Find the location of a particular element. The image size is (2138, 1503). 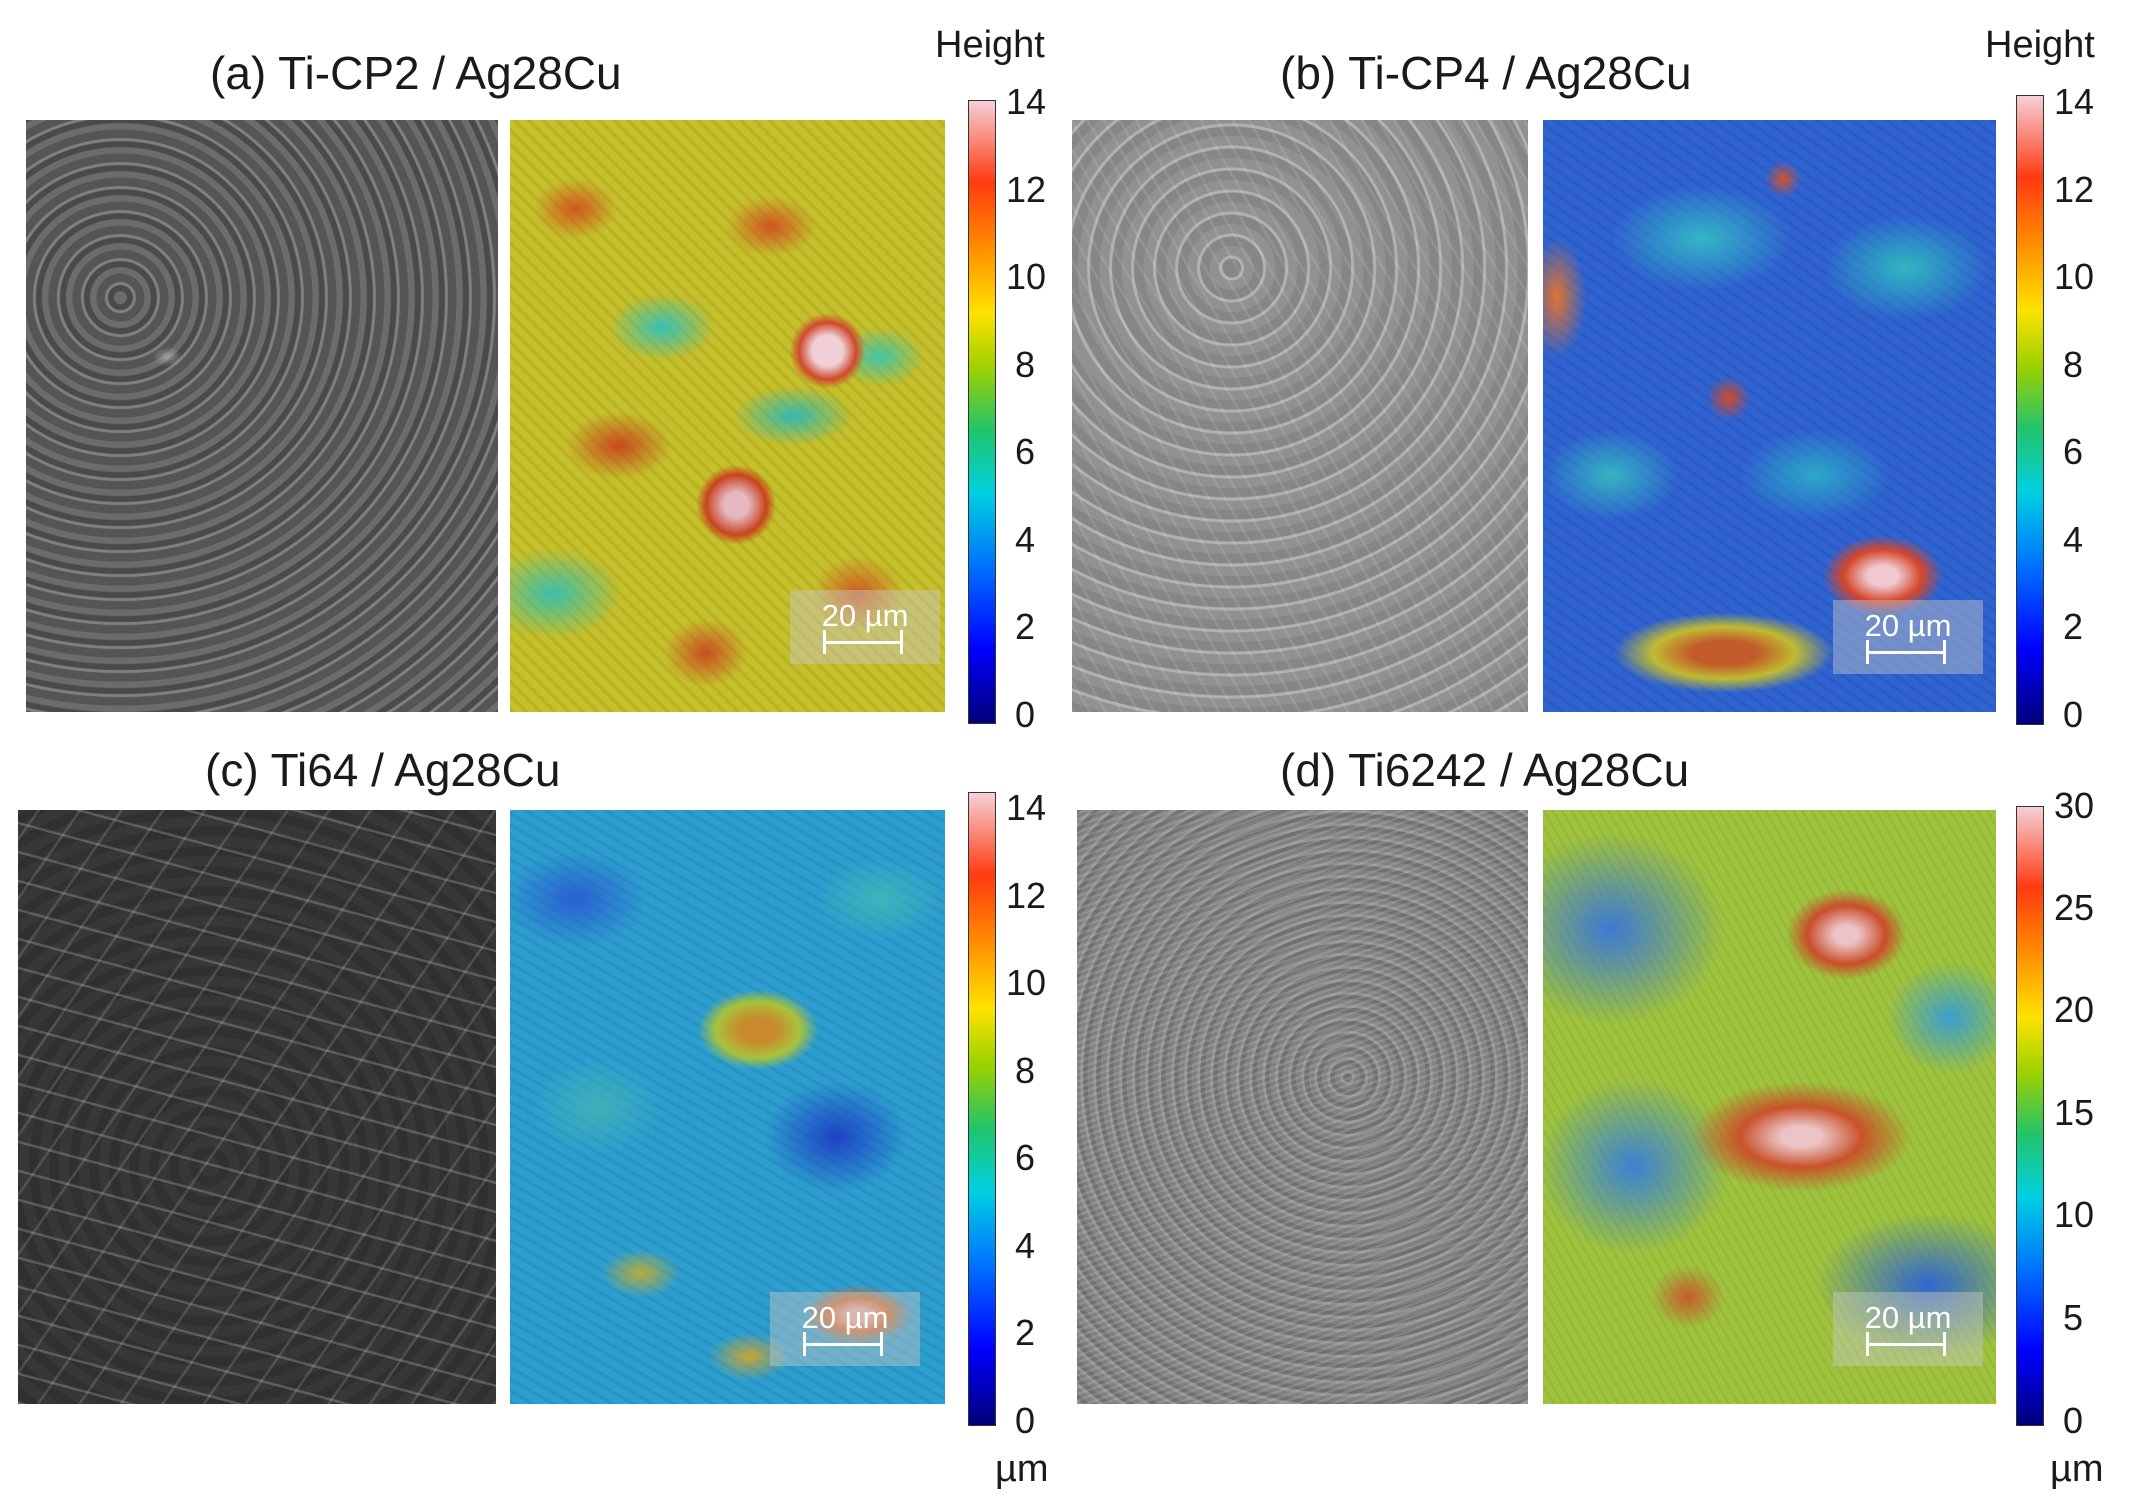

panel-b-height-map: 20 µm is located at coordinates (1769, 416).